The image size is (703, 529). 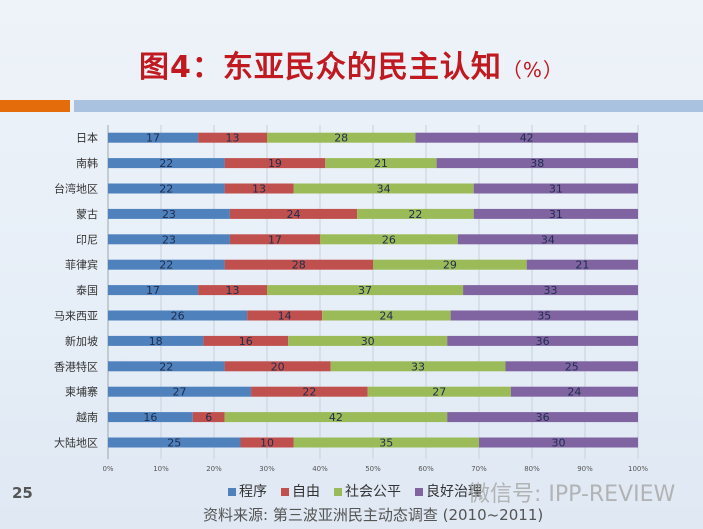 I want to click on data-label: 35, so click(x=544, y=316).